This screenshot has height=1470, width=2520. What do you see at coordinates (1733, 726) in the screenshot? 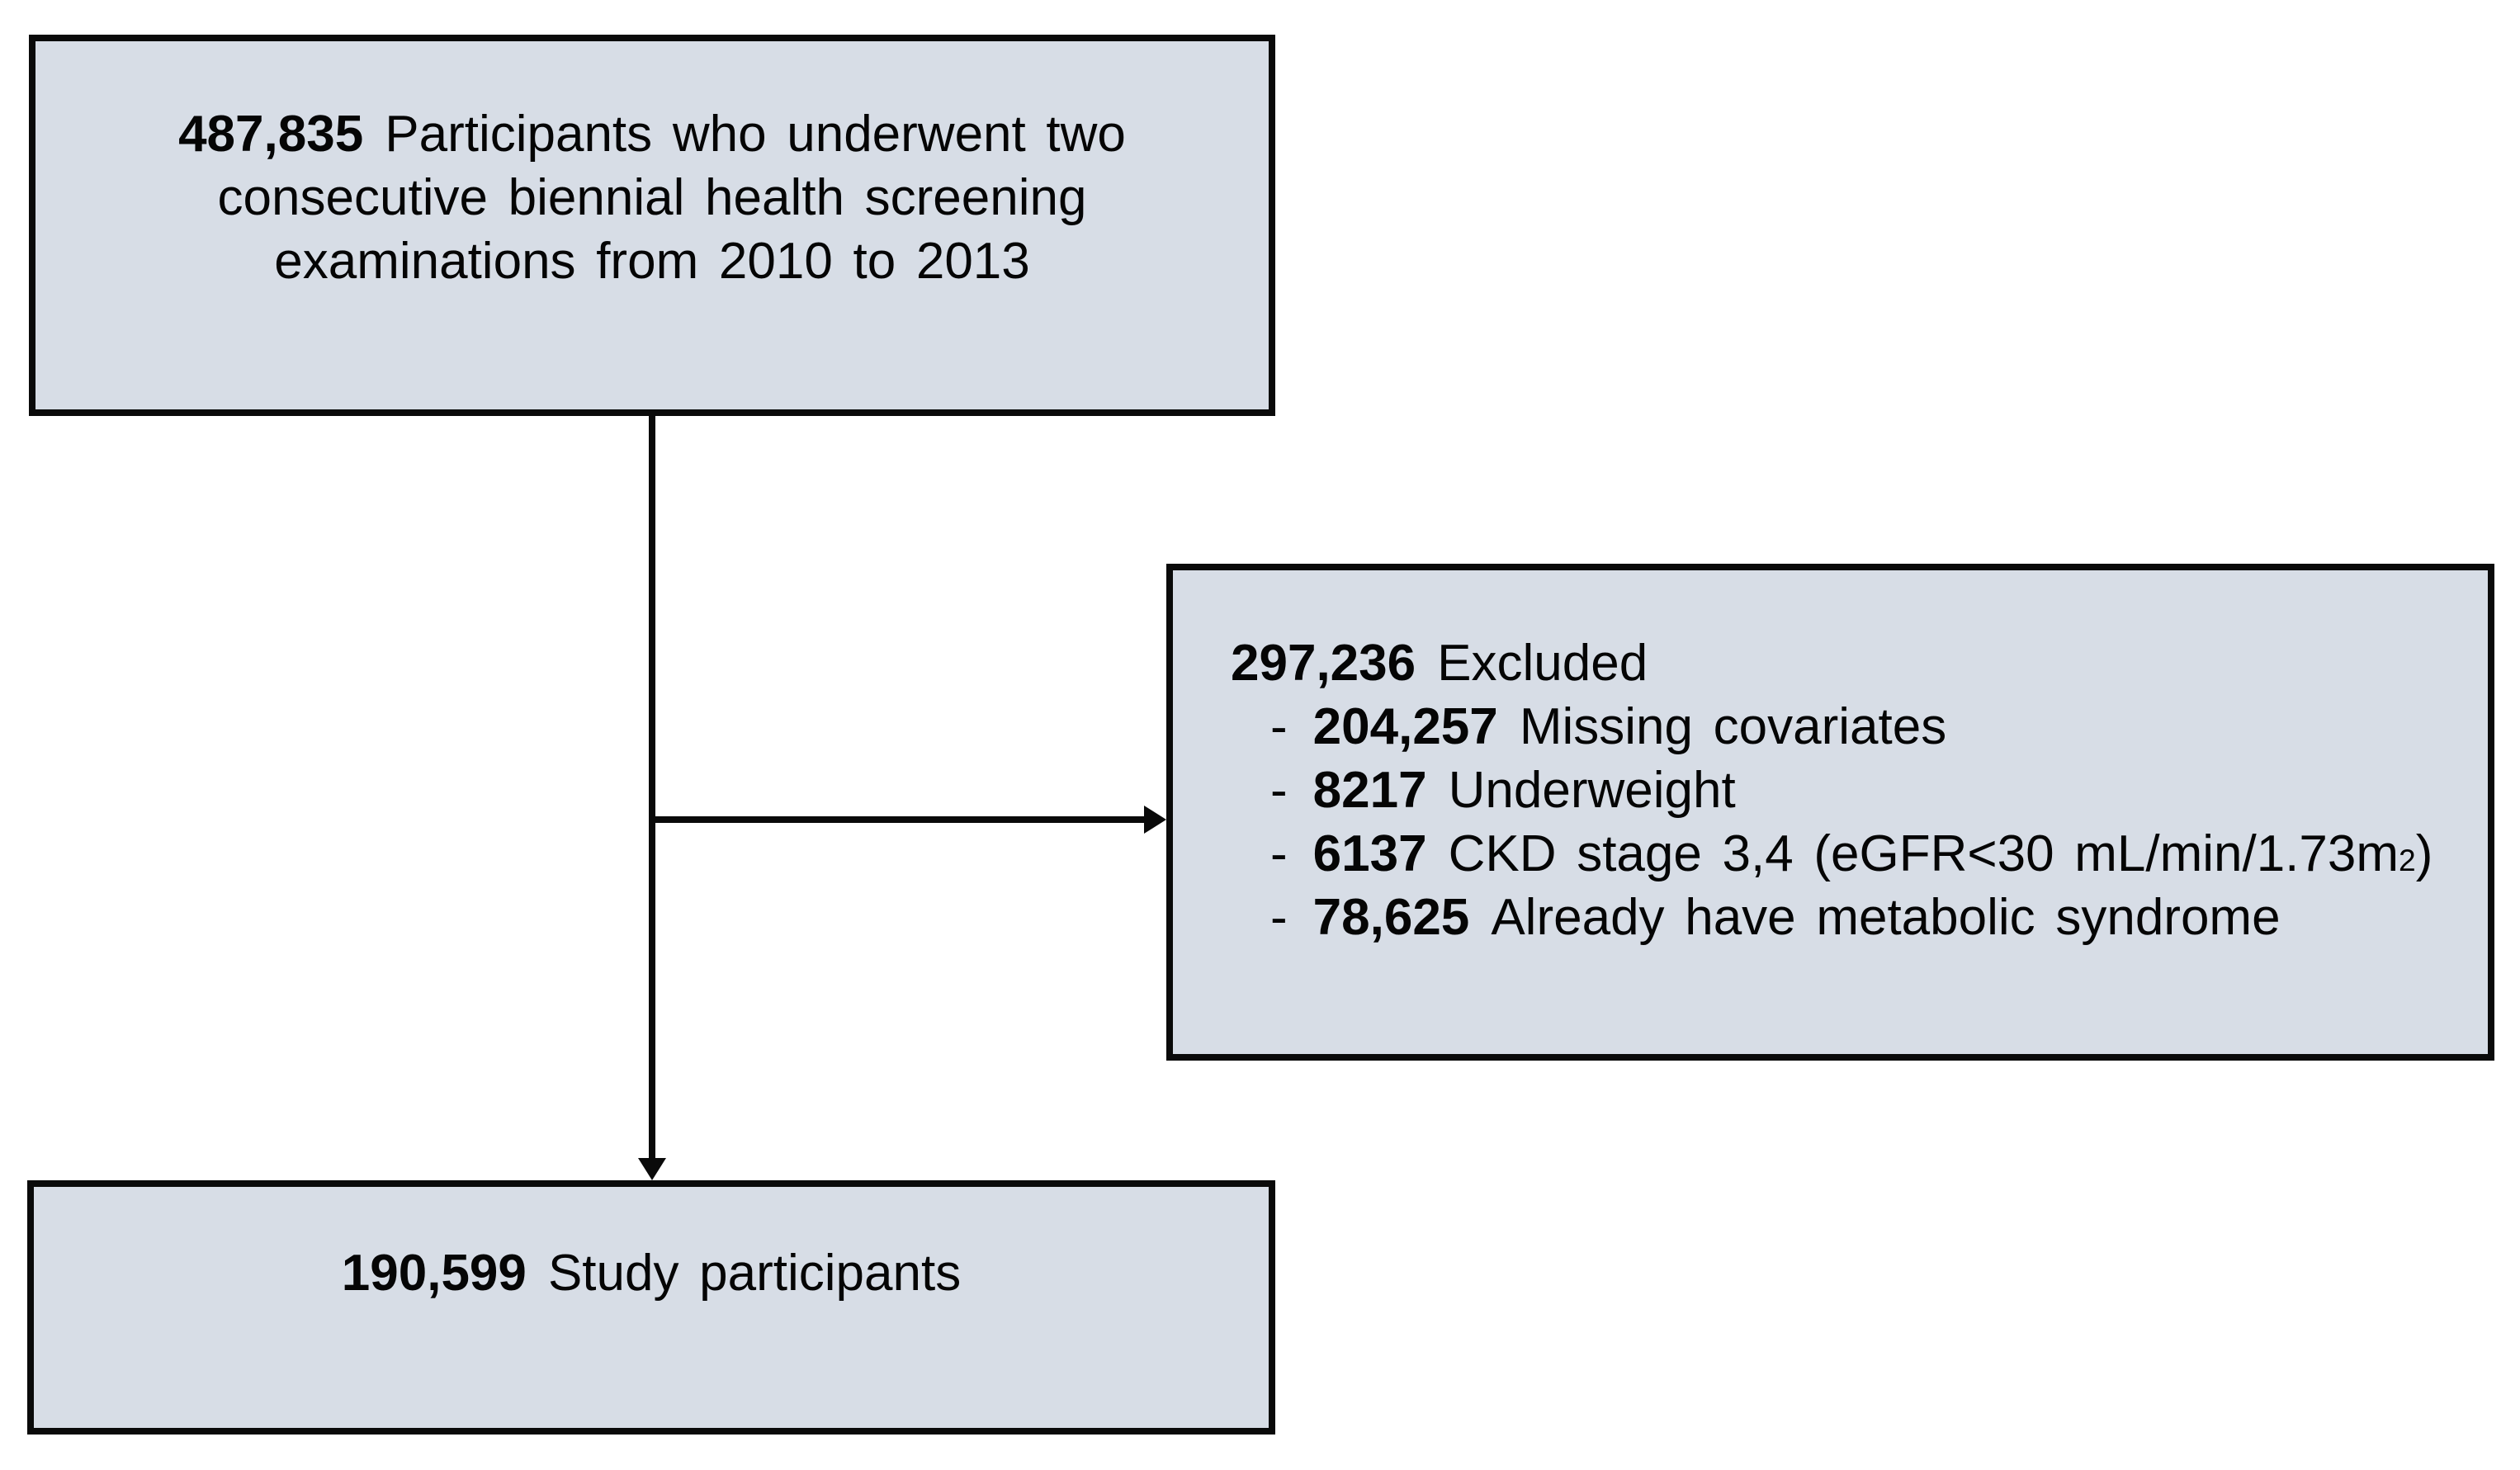
I see `item-label: Missing covariates` at bounding box center [1733, 726].